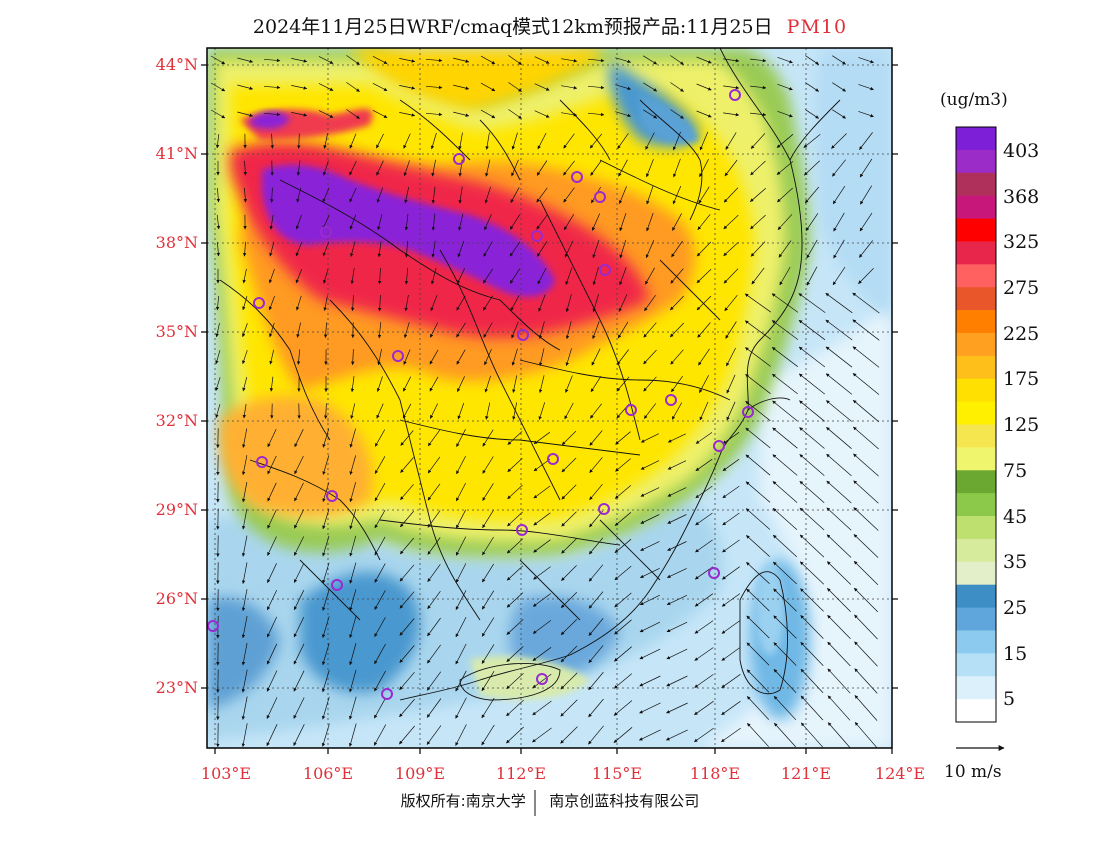  What do you see at coordinates (550, 800) in the screenshot?
I see `credit-line: 版权所有:南京大学 南京创蓝科技有限公司` at bounding box center [550, 800].